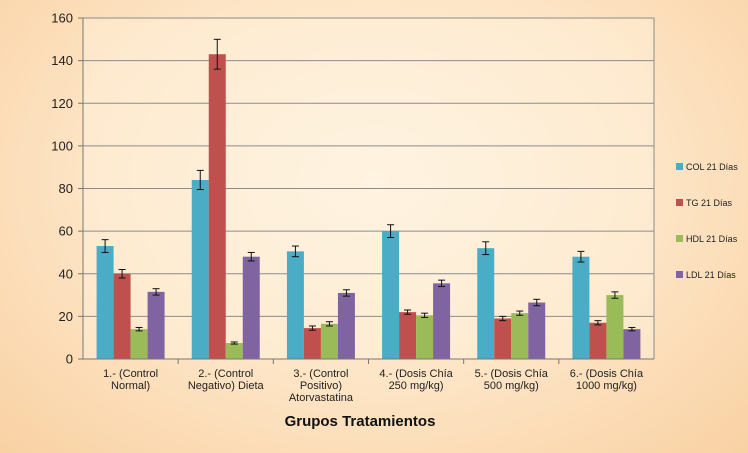 The height and width of the screenshot is (453, 748). I want to click on x-tick-label: 4.- (Dosis Chía 250 mg/kg), so click(416, 380).